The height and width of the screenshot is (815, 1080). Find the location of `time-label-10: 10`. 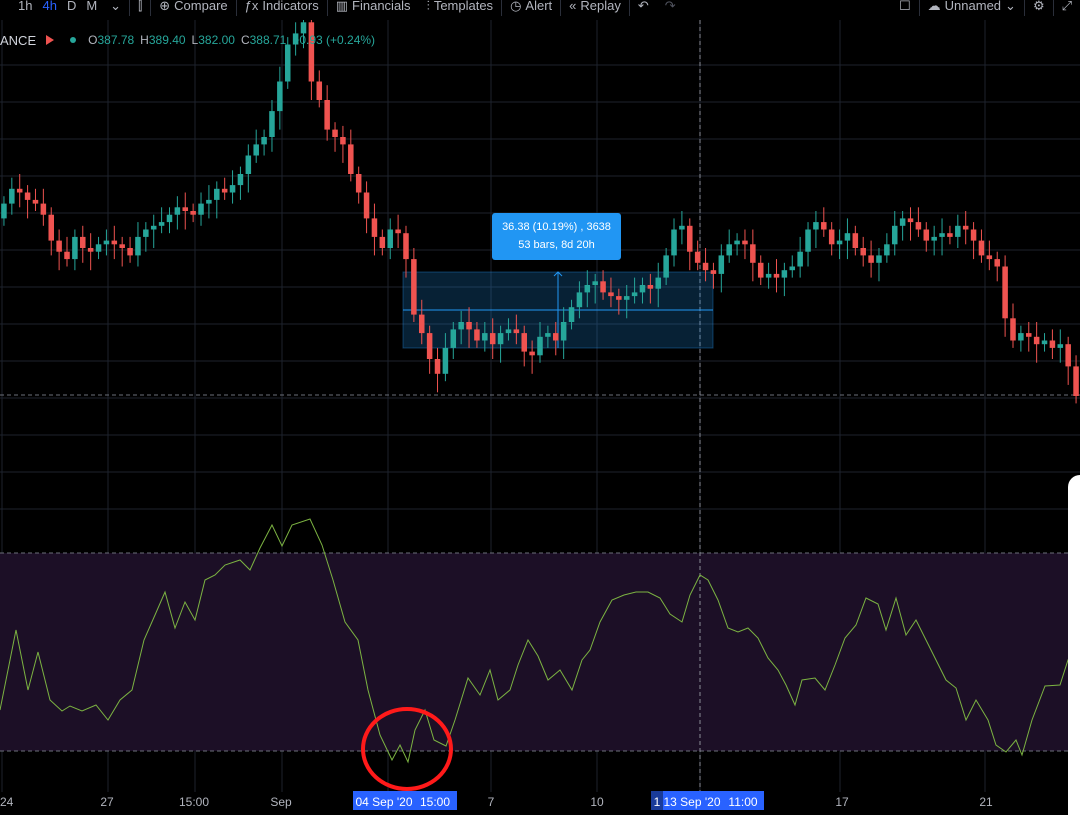

time-label-10: 10 is located at coordinates (597, 802).